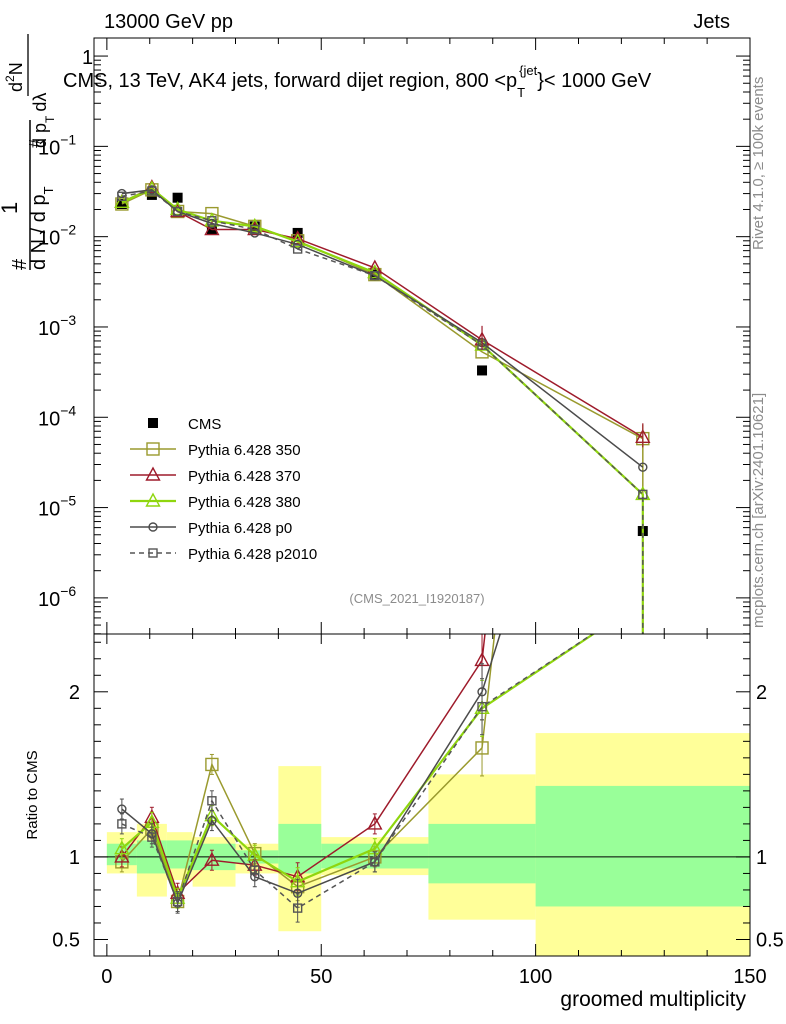 Image resolution: width=786 pixels, height=1024 pixels. What do you see at coordinates (758, 510) in the screenshot?
I see `mcplots-source-label: mcplots.cern.ch [arXiv:2401.10621]` at bounding box center [758, 510].